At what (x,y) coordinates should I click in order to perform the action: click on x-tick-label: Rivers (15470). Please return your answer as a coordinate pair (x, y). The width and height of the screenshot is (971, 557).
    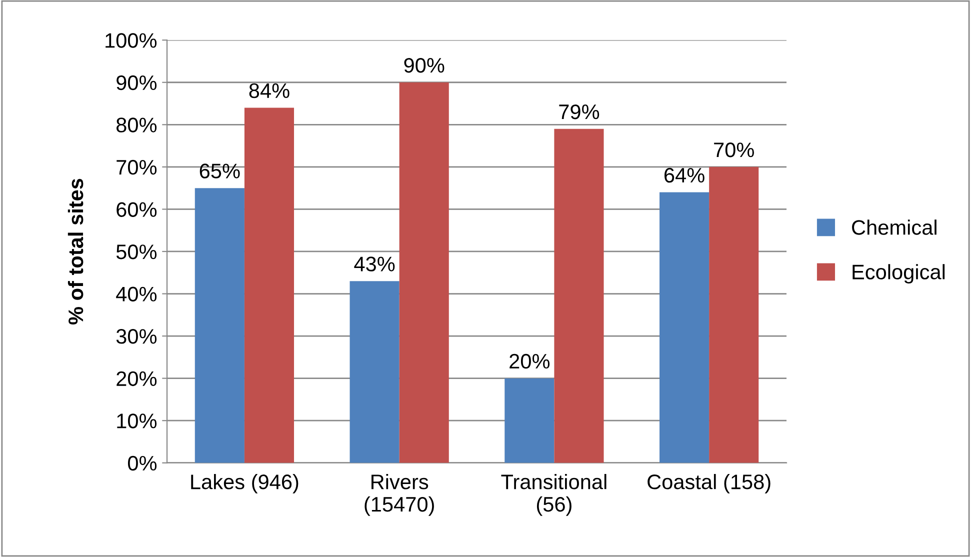
    Looking at the image, I should click on (399, 495).